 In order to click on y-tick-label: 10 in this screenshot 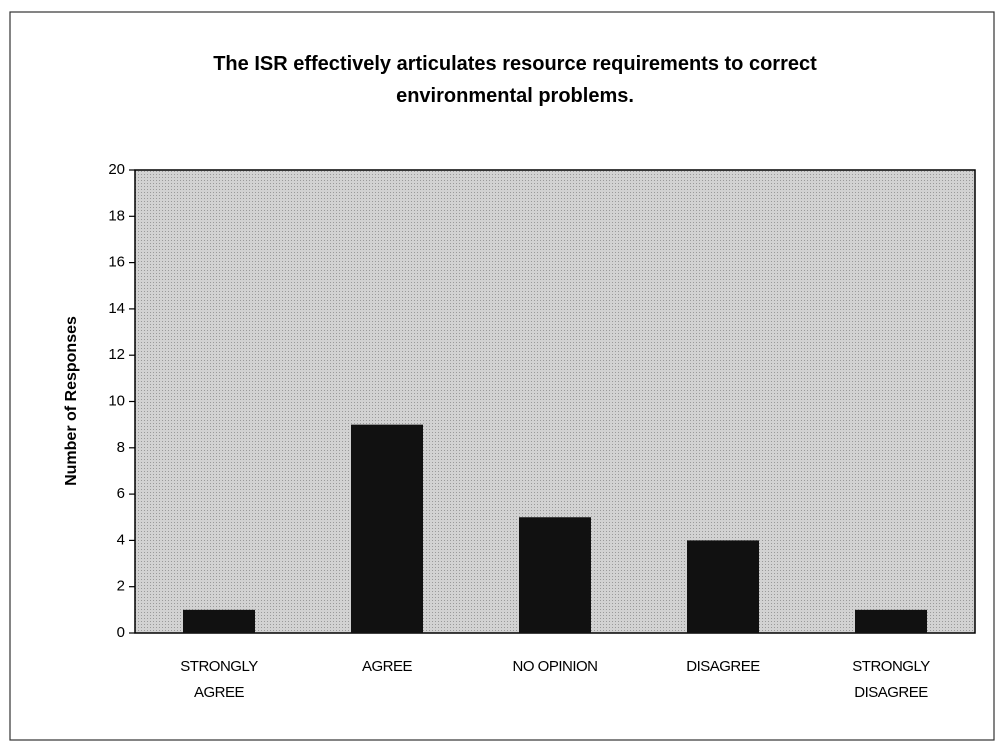, I will do `click(116, 400)`.